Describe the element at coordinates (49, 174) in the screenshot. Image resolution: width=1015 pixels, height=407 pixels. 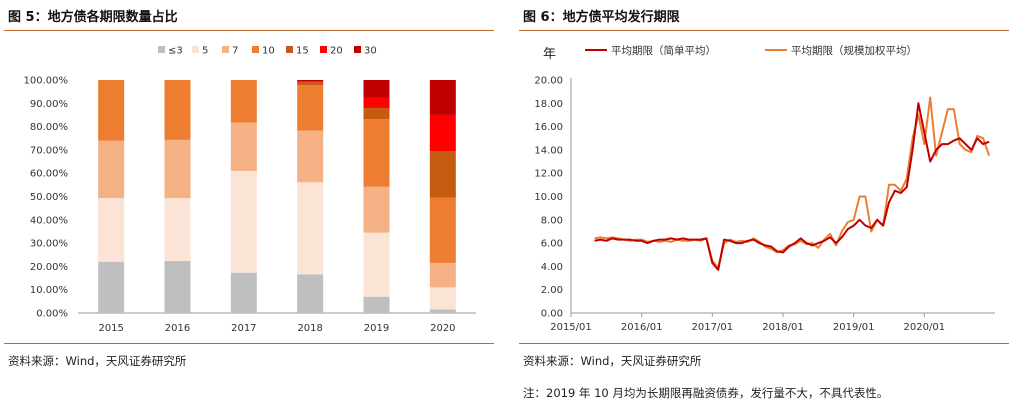
I see `y-tick-label: 60.00%` at that location.